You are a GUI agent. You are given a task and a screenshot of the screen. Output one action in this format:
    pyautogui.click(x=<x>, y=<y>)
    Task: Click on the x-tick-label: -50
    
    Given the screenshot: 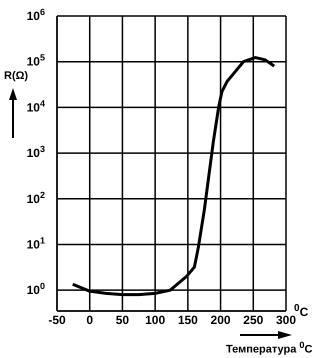 What is the action you would take?
    pyautogui.click(x=57, y=320)
    